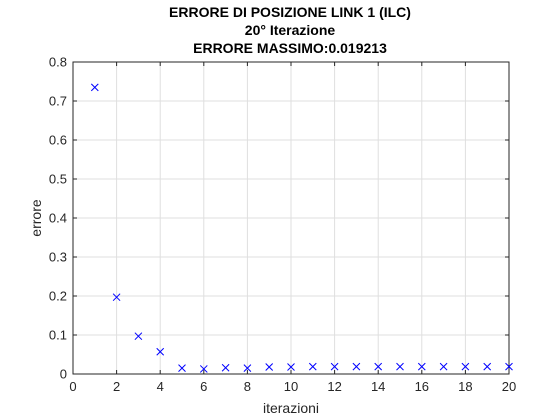 The width and height of the screenshot is (560, 420). Describe the element at coordinates (203, 386) in the screenshot. I see `x-tick-label: 6` at that location.